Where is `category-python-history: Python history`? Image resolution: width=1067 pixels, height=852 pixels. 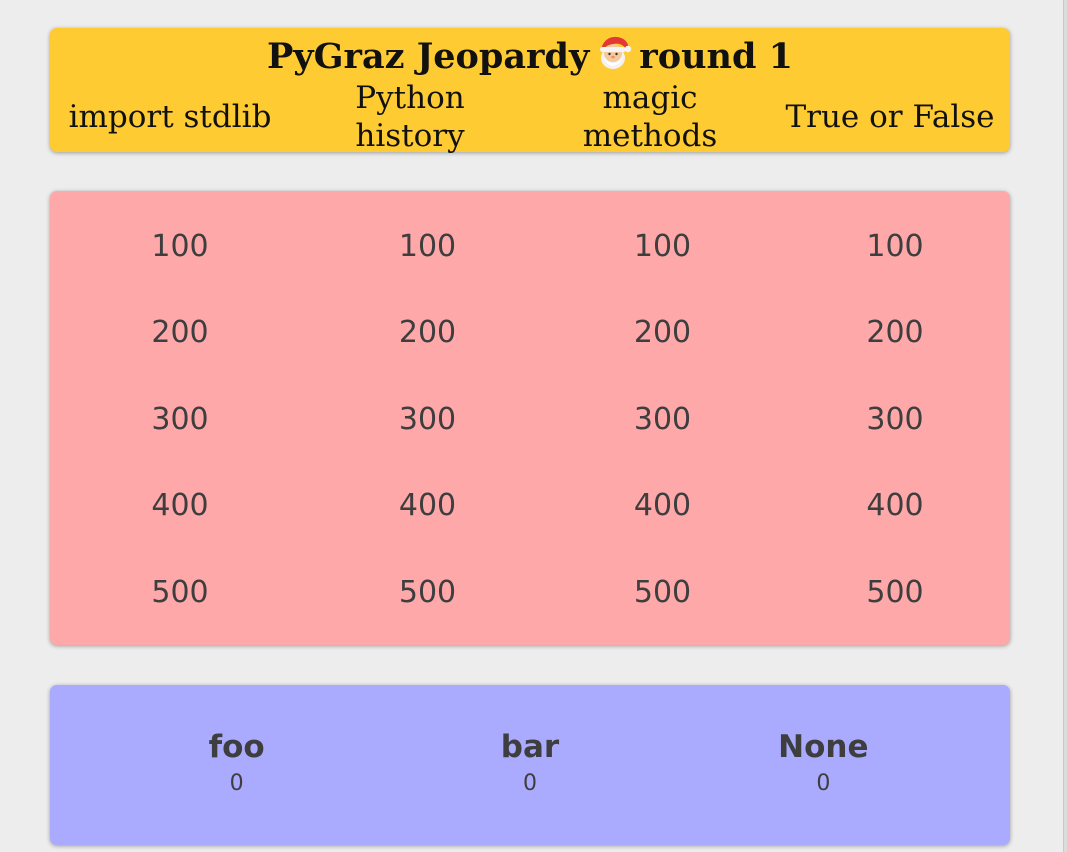 category-python-history: Python history is located at coordinates (410, 117).